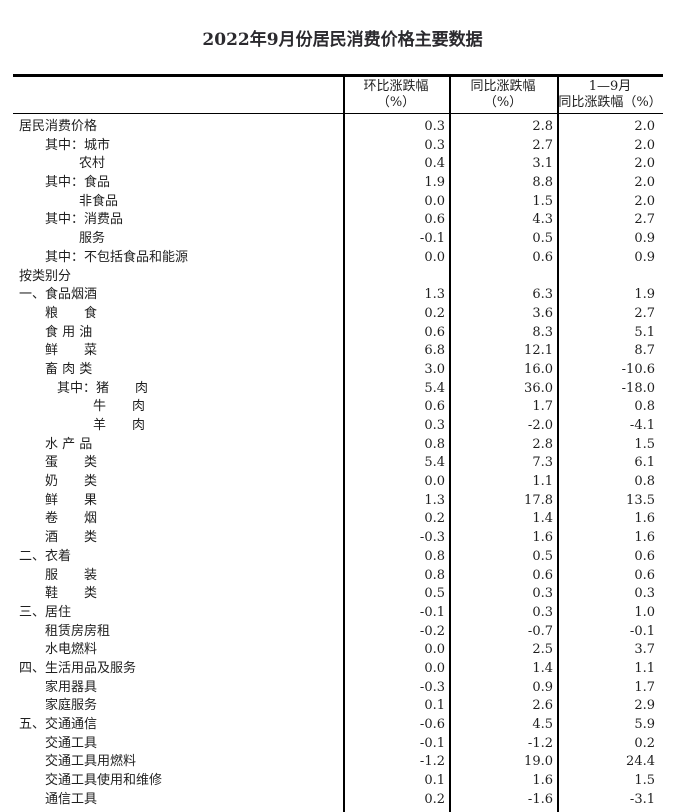  What do you see at coordinates (71, 687) in the screenshot?
I see `row-label: 家用器具` at bounding box center [71, 687].